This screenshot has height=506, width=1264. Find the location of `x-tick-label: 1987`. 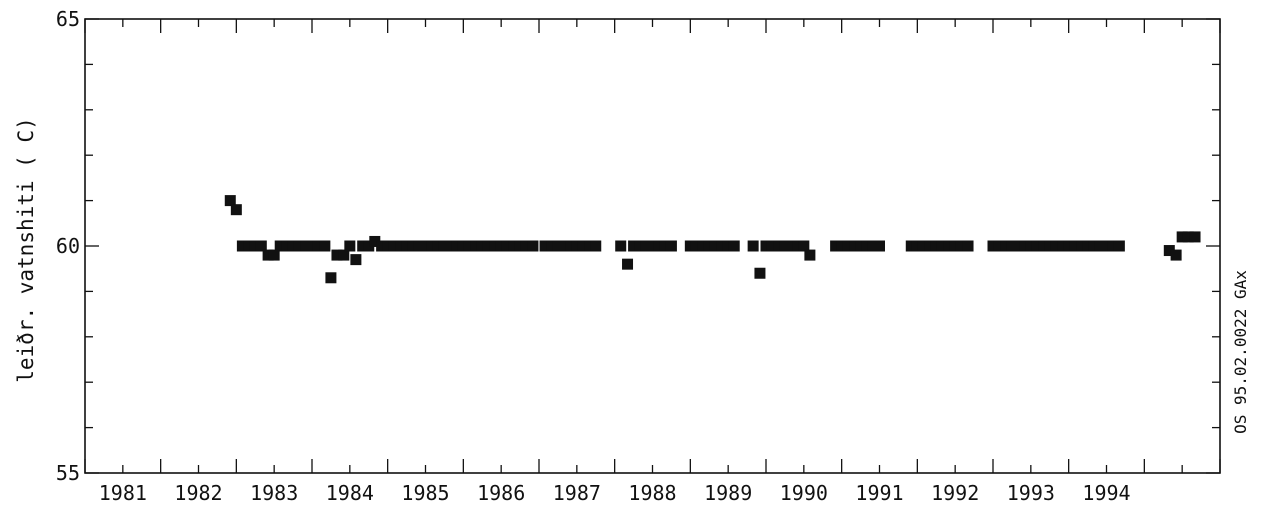

x-tick-label: 1987 is located at coordinates (577, 493).